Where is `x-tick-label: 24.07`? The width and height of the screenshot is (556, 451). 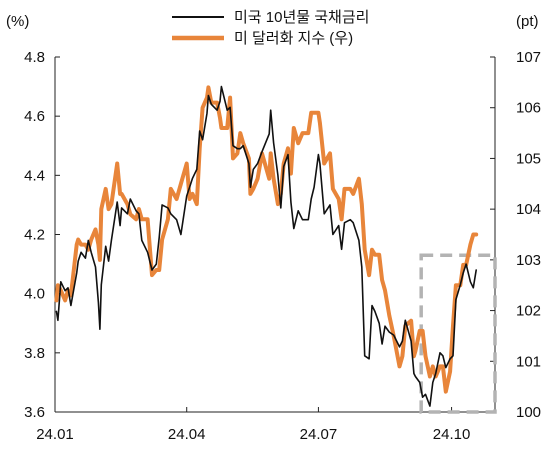
x-tick-label: 24.07 is located at coordinates (319, 434).